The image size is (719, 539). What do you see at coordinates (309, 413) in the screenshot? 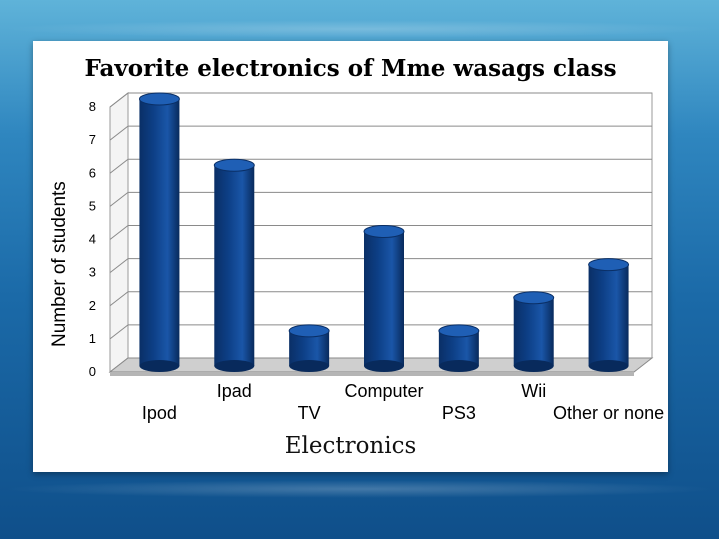
I see `x-category-label: TV` at bounding box center [309, 413].